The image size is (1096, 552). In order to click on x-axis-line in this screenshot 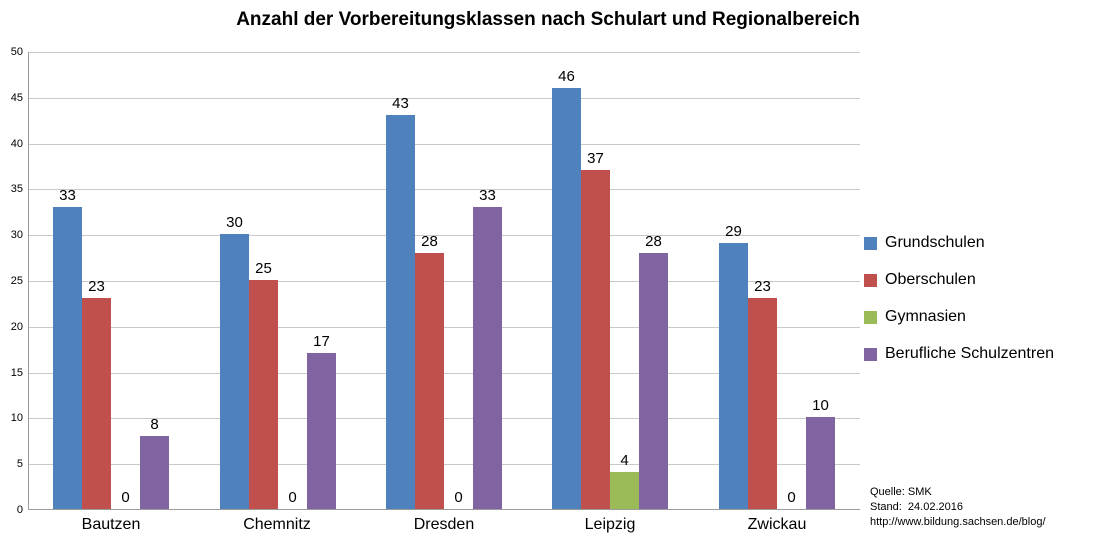, I will do `click(444, 509)`.